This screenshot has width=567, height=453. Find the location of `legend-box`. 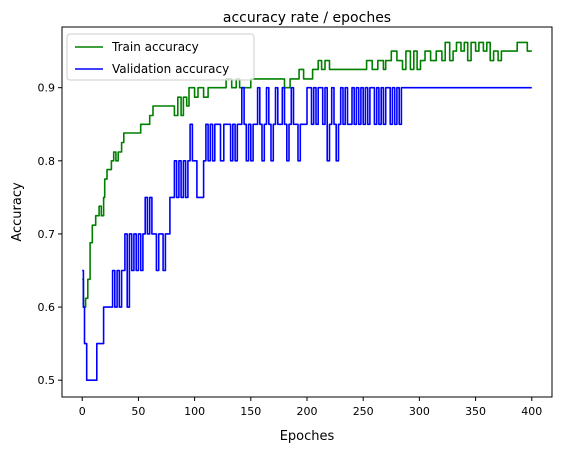

legend-box is located at coordinates (160, 57).